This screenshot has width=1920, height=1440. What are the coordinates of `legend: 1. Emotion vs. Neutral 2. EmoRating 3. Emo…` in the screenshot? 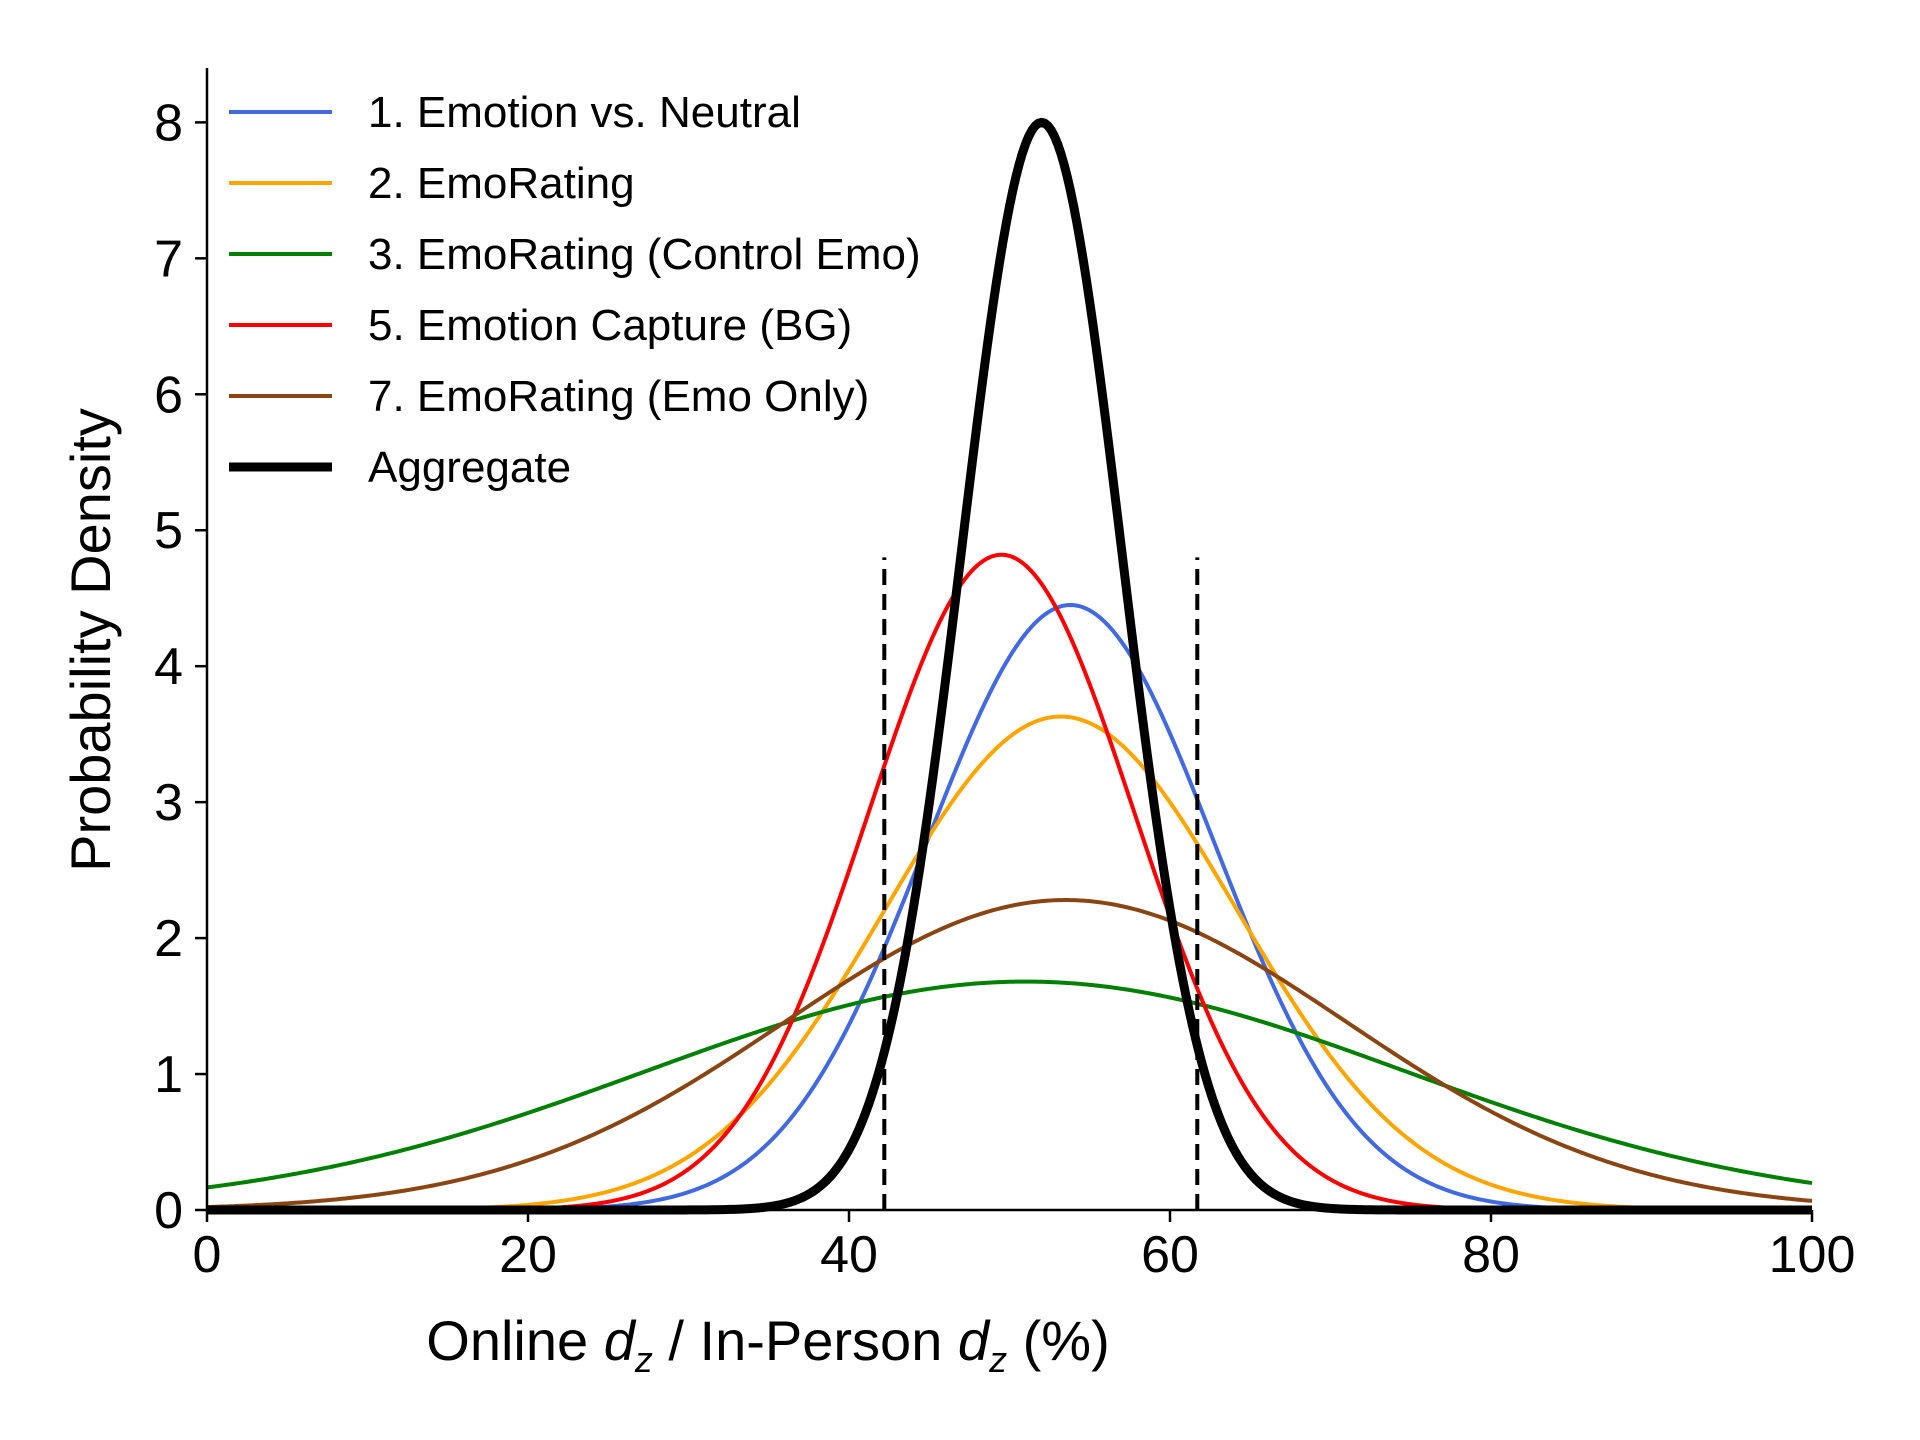 It's located at (575, 290).